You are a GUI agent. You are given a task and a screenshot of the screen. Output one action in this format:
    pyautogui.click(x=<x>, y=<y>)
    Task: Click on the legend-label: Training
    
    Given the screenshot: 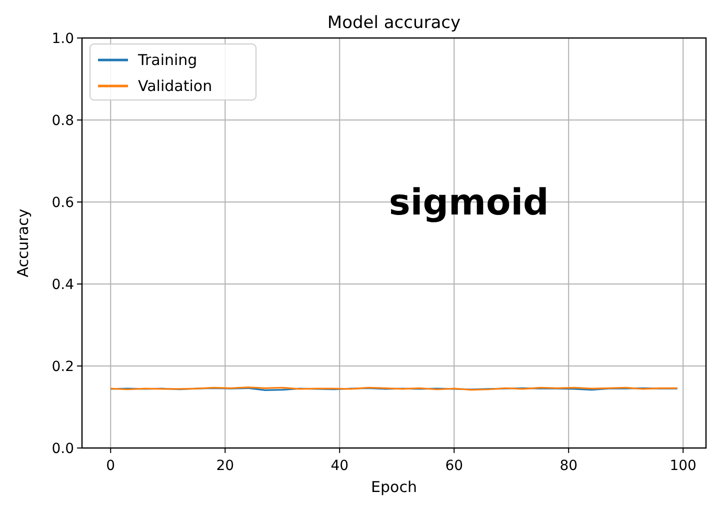 What is the action you would take?
    pyautogui.click(x=167, y=60)
    